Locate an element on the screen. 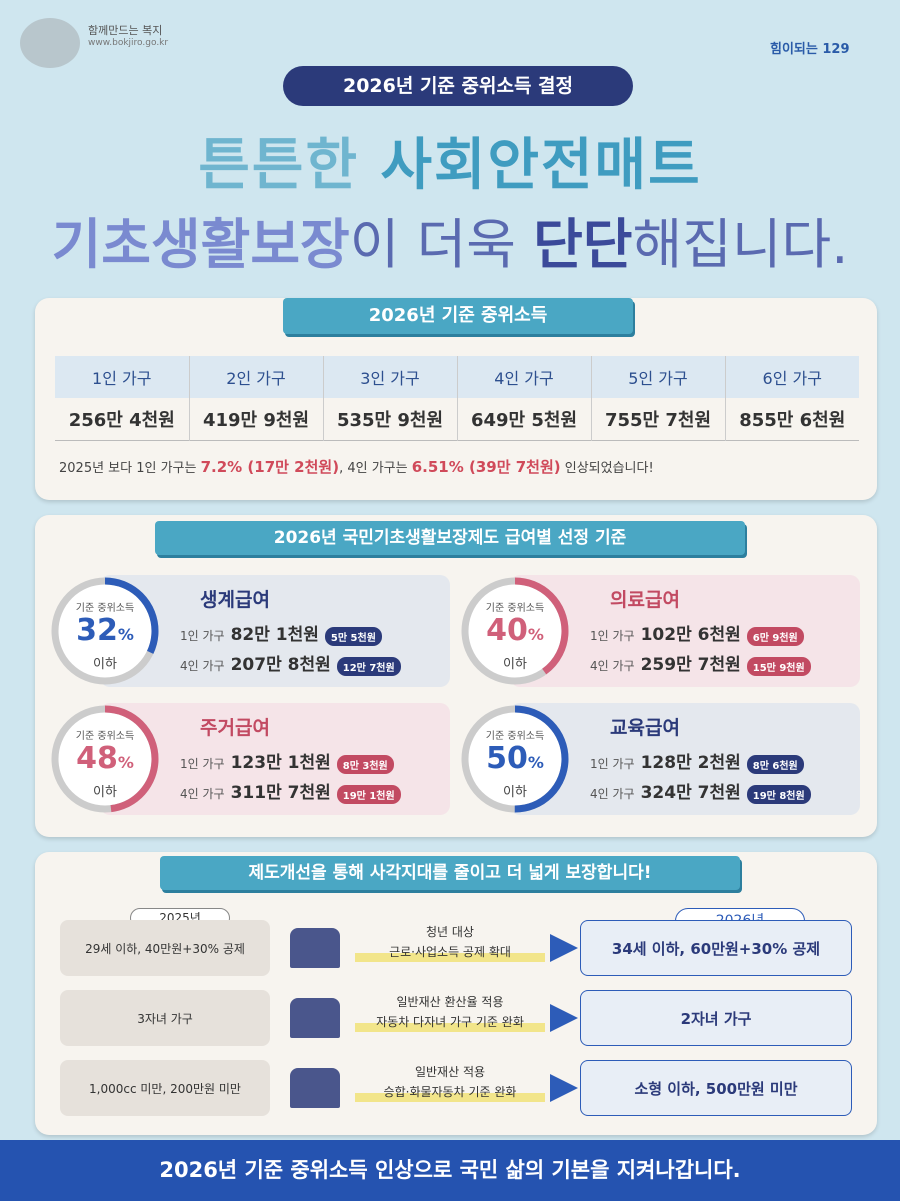  after-box: 2자녀 가구 is located at coordinates (716, 1018).